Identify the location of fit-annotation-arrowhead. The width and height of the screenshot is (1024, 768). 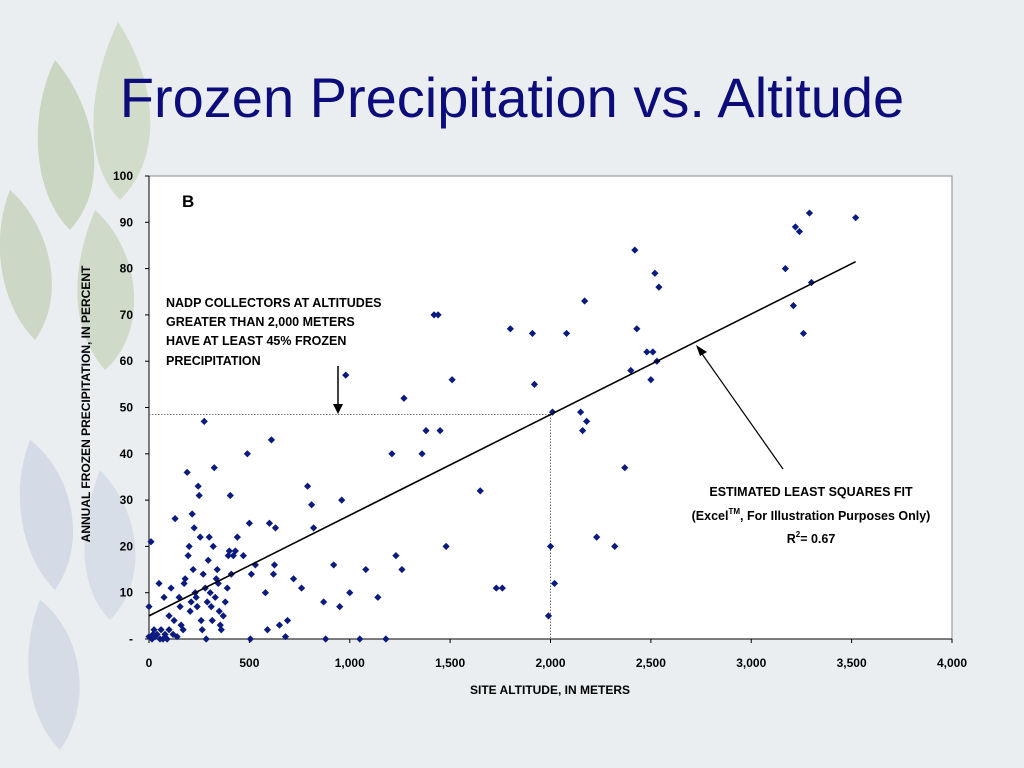
(701, 350).